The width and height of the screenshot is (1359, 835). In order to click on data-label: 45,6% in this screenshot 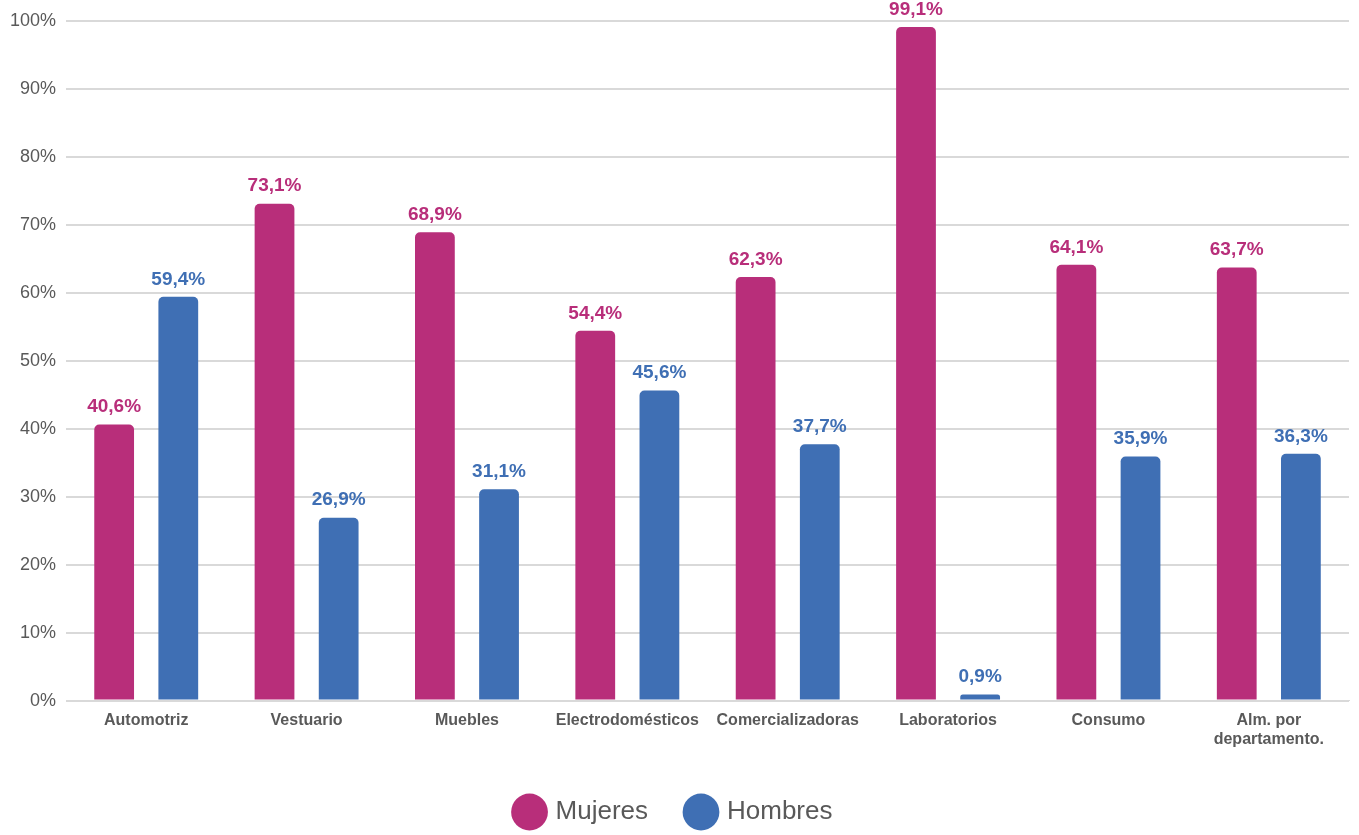, I will do `click(659, 372)`.